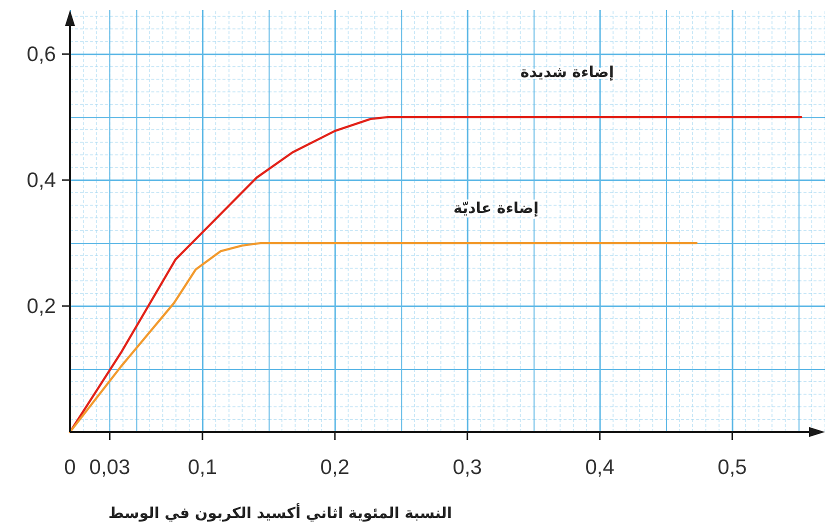 The image size is (840, 527). What do you see at coordinates (280, 512) in the screenshot?
I see `x-axis-title: النسبة المئوية اثاني أكسيد الكربون في الوسط` at bounding box center [280, 512].